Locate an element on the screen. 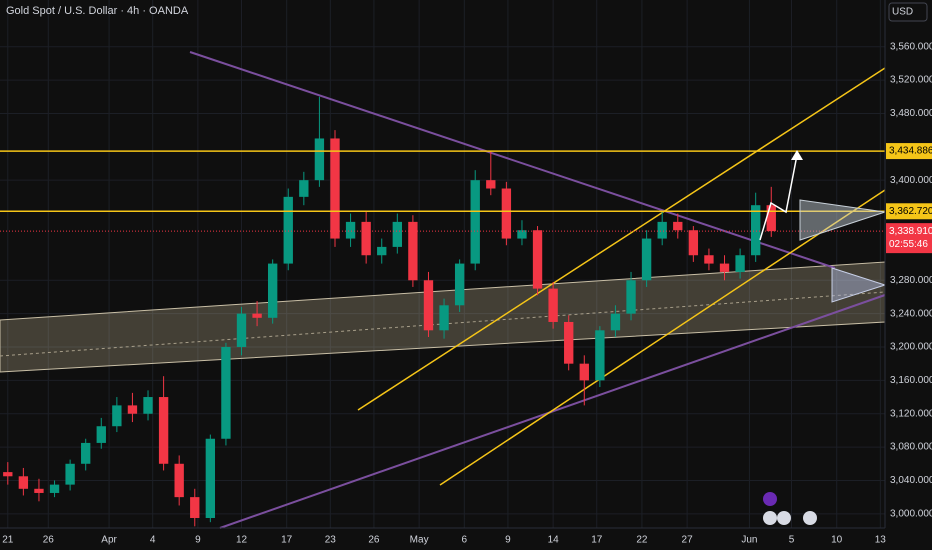 This screenshot has height=550, width=932. y-tick-label: 3,040.000 is located at coordinates (911, 480).